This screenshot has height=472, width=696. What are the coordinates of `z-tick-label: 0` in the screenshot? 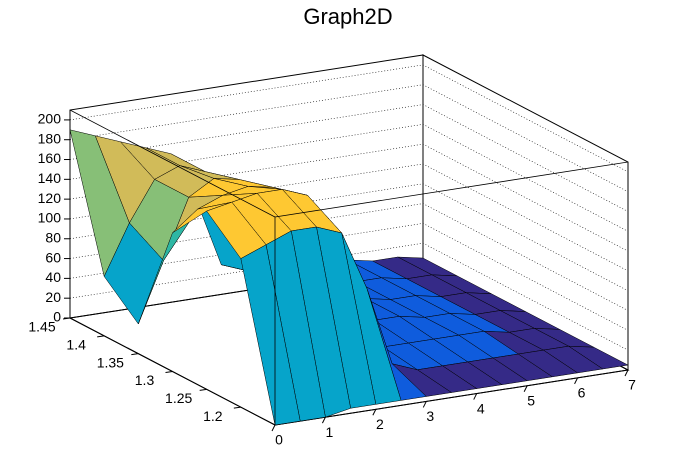 It's located at (57, 317).